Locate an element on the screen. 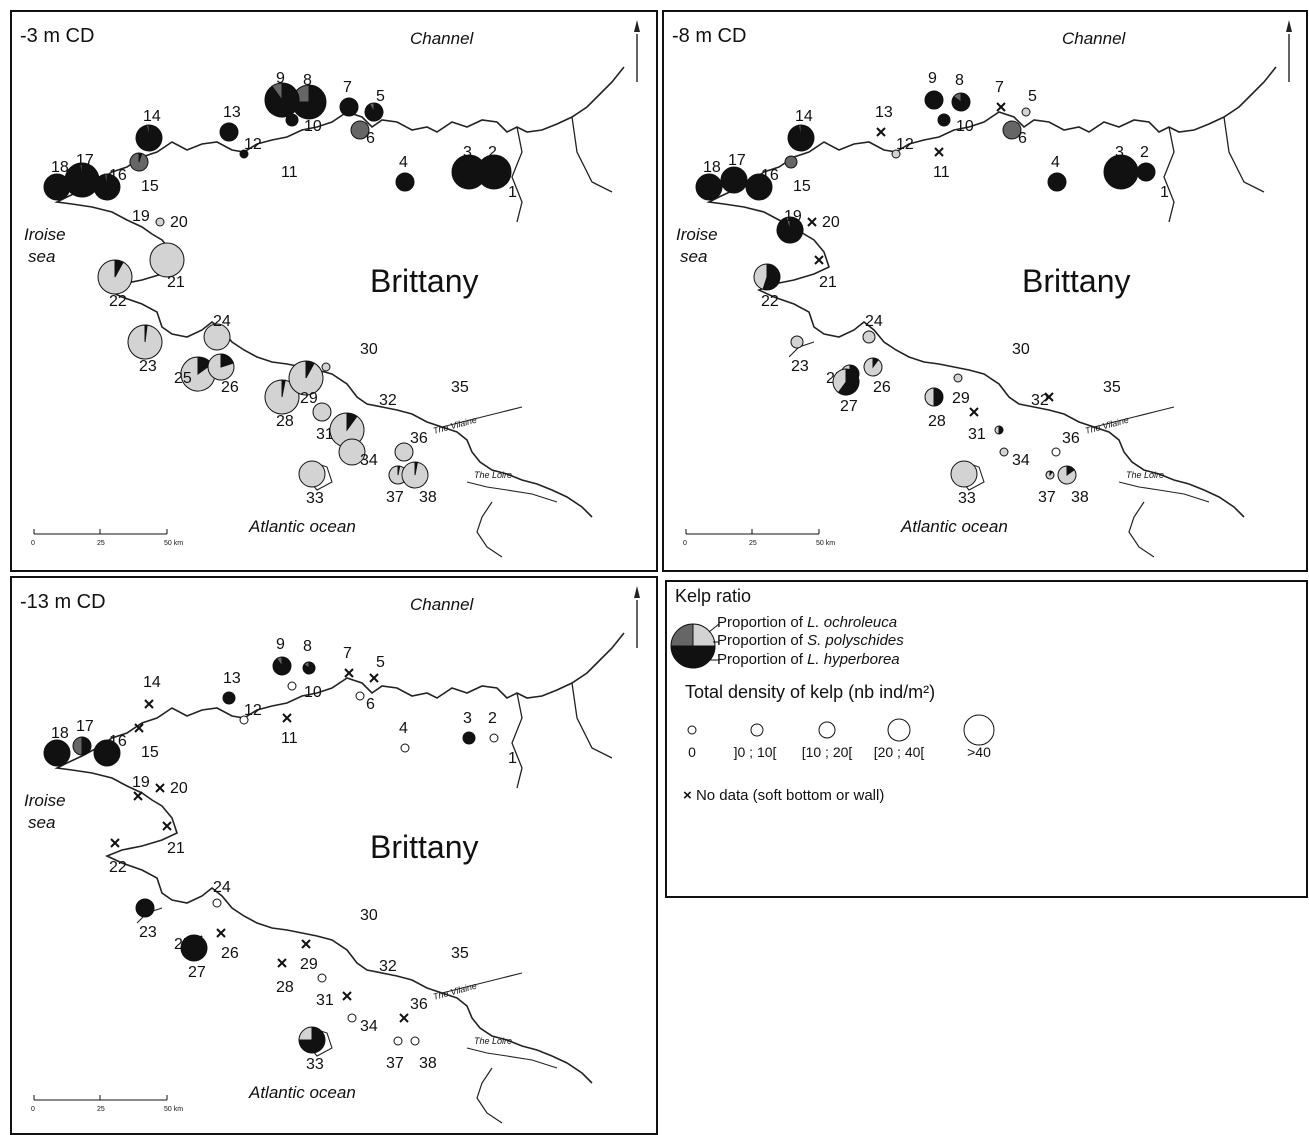  site-label-11: 11 is located at coordinates (941, 172).